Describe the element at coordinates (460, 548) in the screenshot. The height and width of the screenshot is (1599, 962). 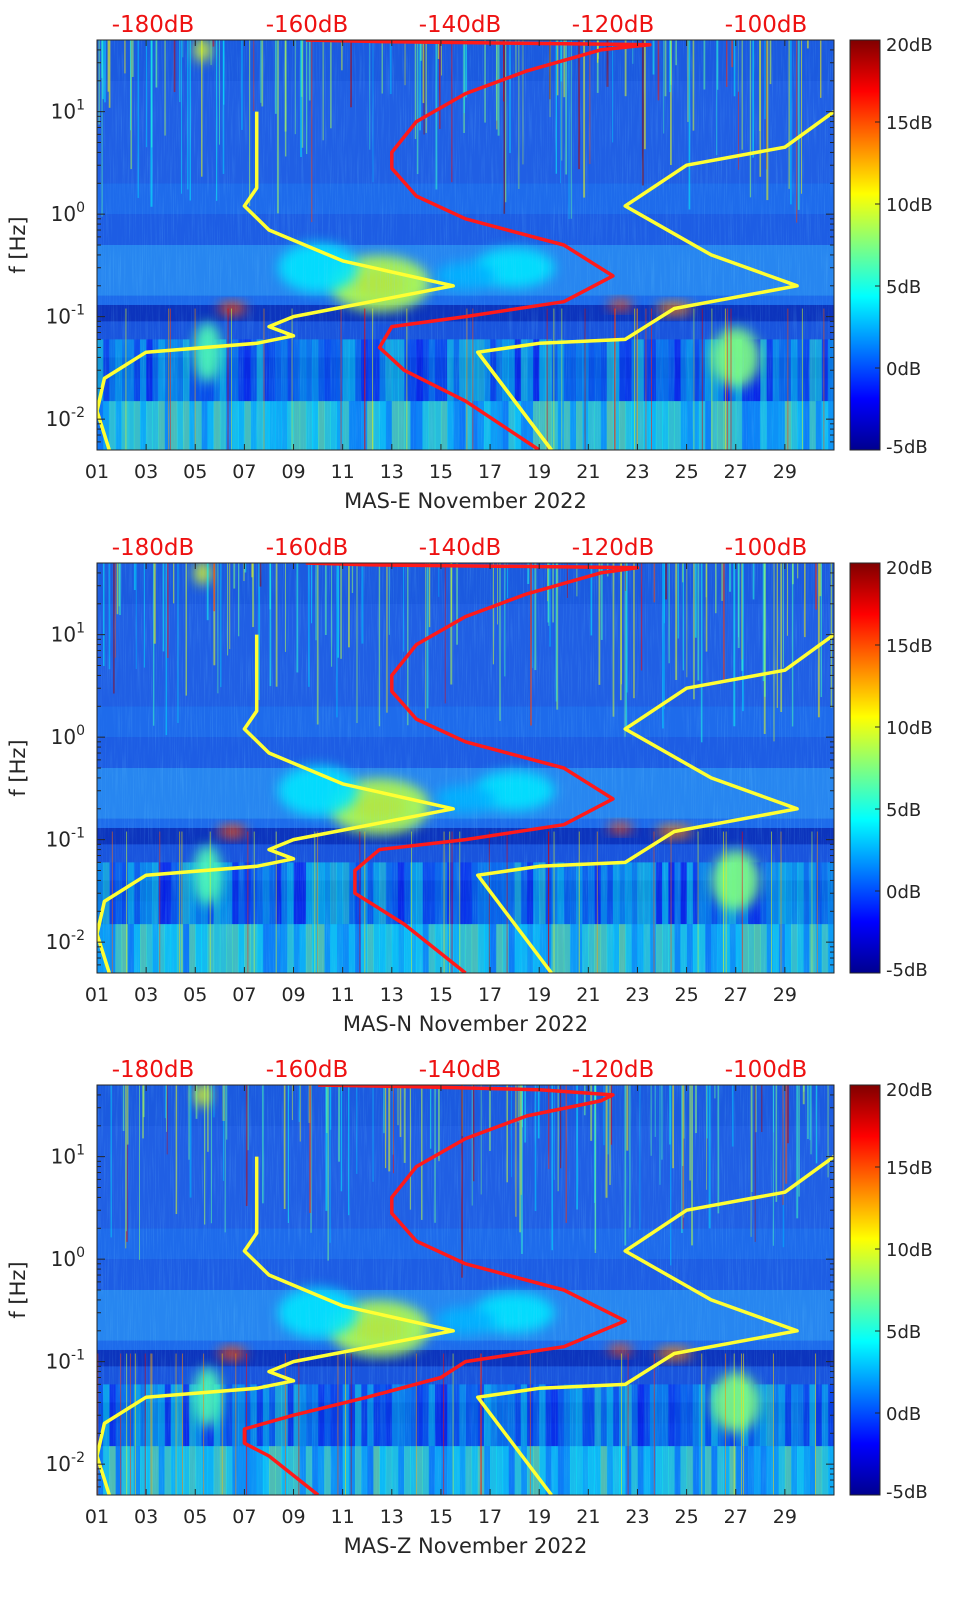
I see `top-db-label: -140dB` at that location.